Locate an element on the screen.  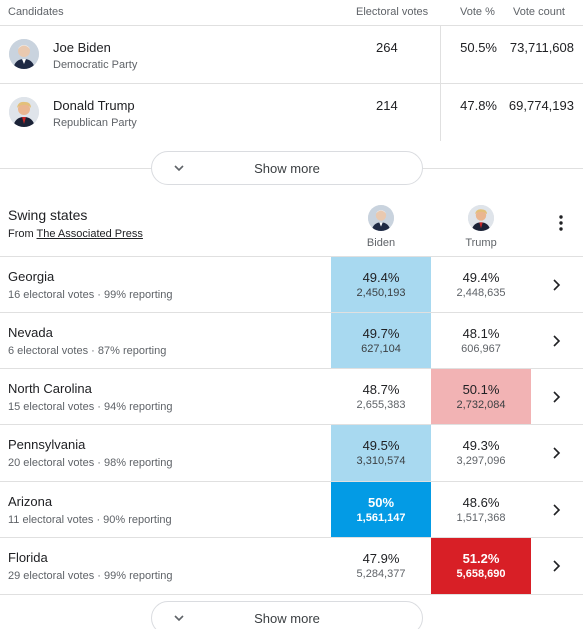
swing-states-title: Swing states is located at coordinates (48, 215).